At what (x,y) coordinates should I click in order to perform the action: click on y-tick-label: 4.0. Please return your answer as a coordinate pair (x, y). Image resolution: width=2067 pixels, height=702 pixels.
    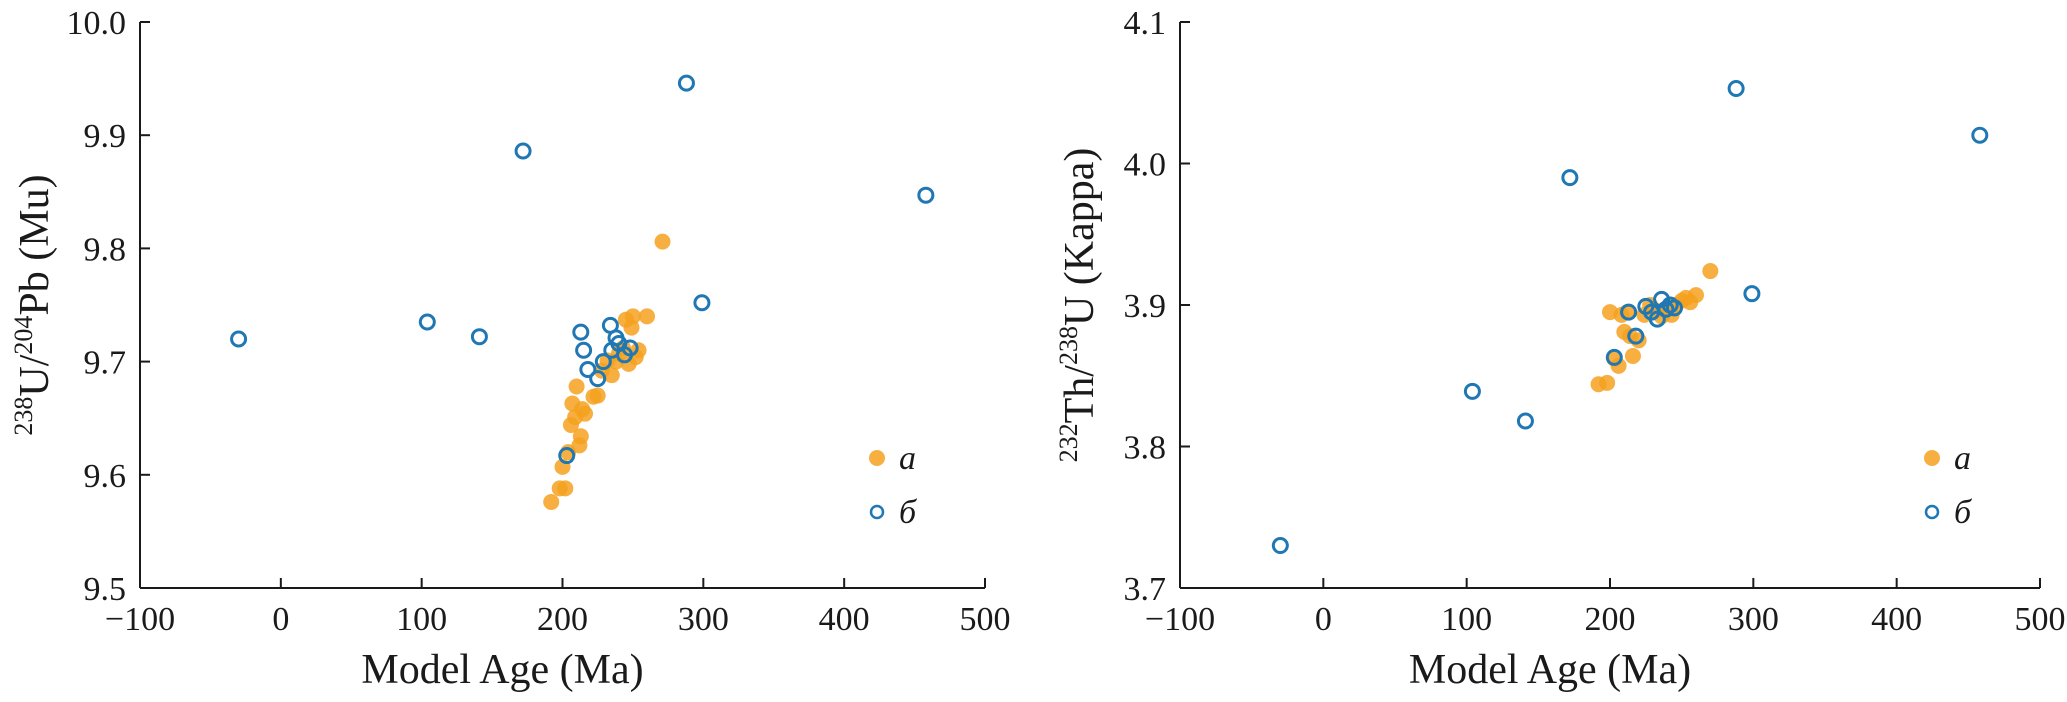
    Looking at the image, I should click on (1145, 165).